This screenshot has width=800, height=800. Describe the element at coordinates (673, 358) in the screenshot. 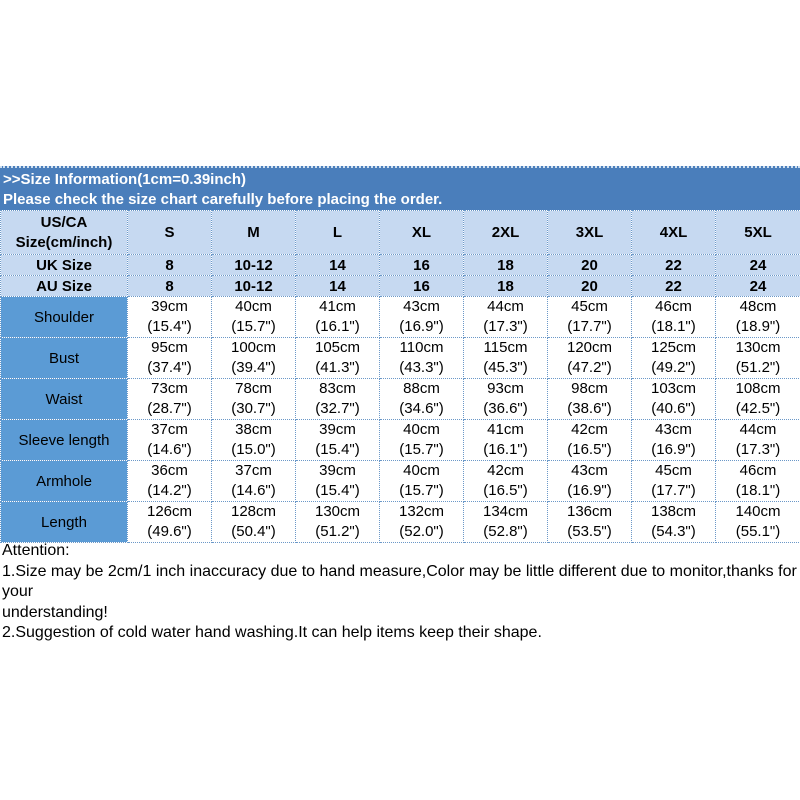

I see `measure-value-cell: 125cm (49.2")` at that location.